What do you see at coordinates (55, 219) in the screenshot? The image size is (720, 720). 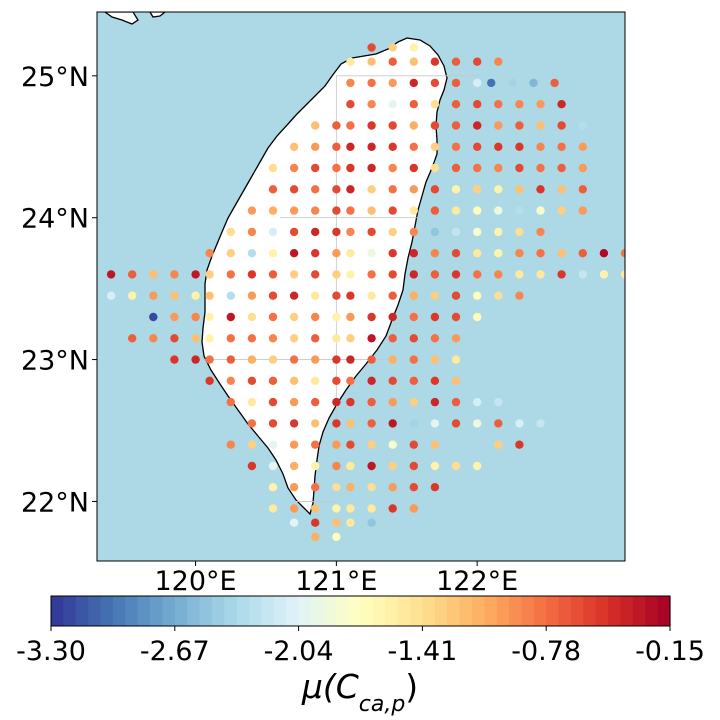 I see `lat-tick-label: 24°N` at bounding box center [55, 219].